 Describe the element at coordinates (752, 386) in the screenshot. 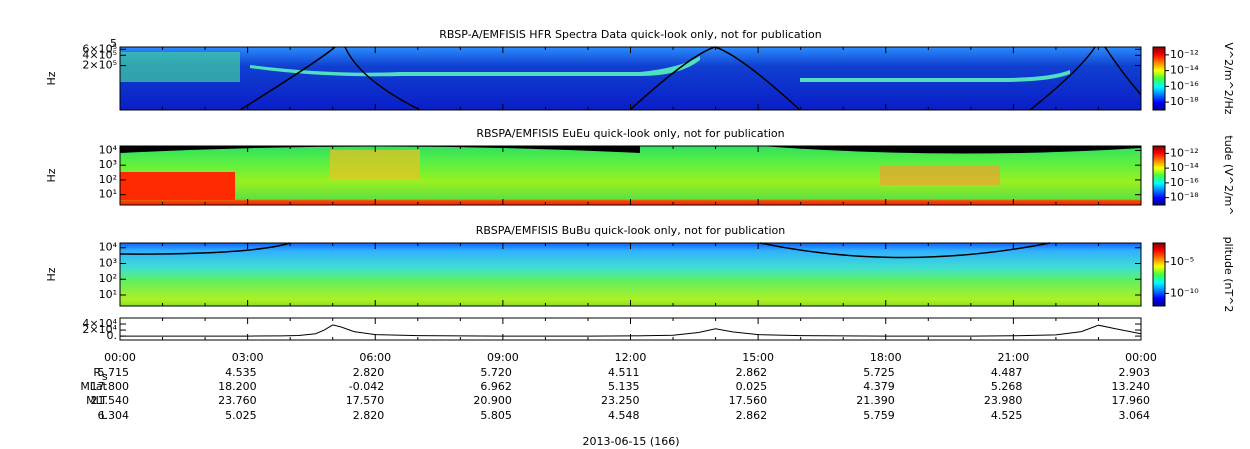

I see `ephemeris-value: 0.025` at that location.